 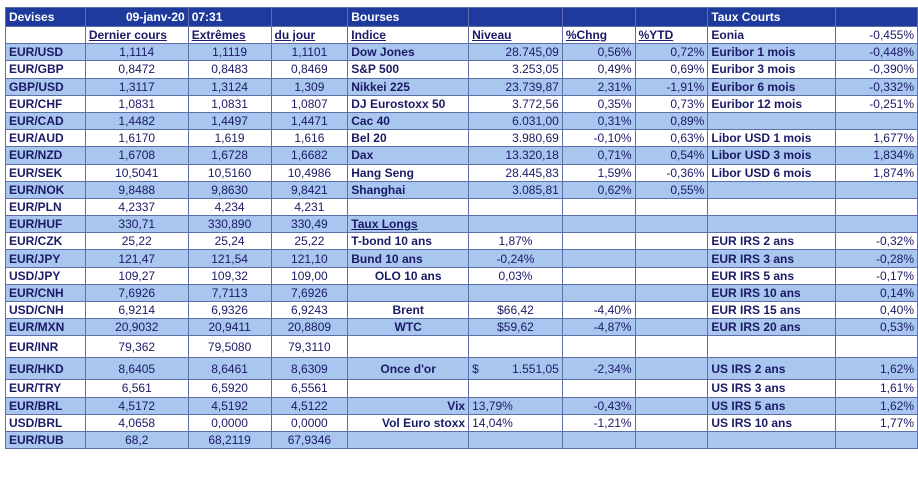 I want to click on index-chng: 0,49%, so click(x=598, y=69).